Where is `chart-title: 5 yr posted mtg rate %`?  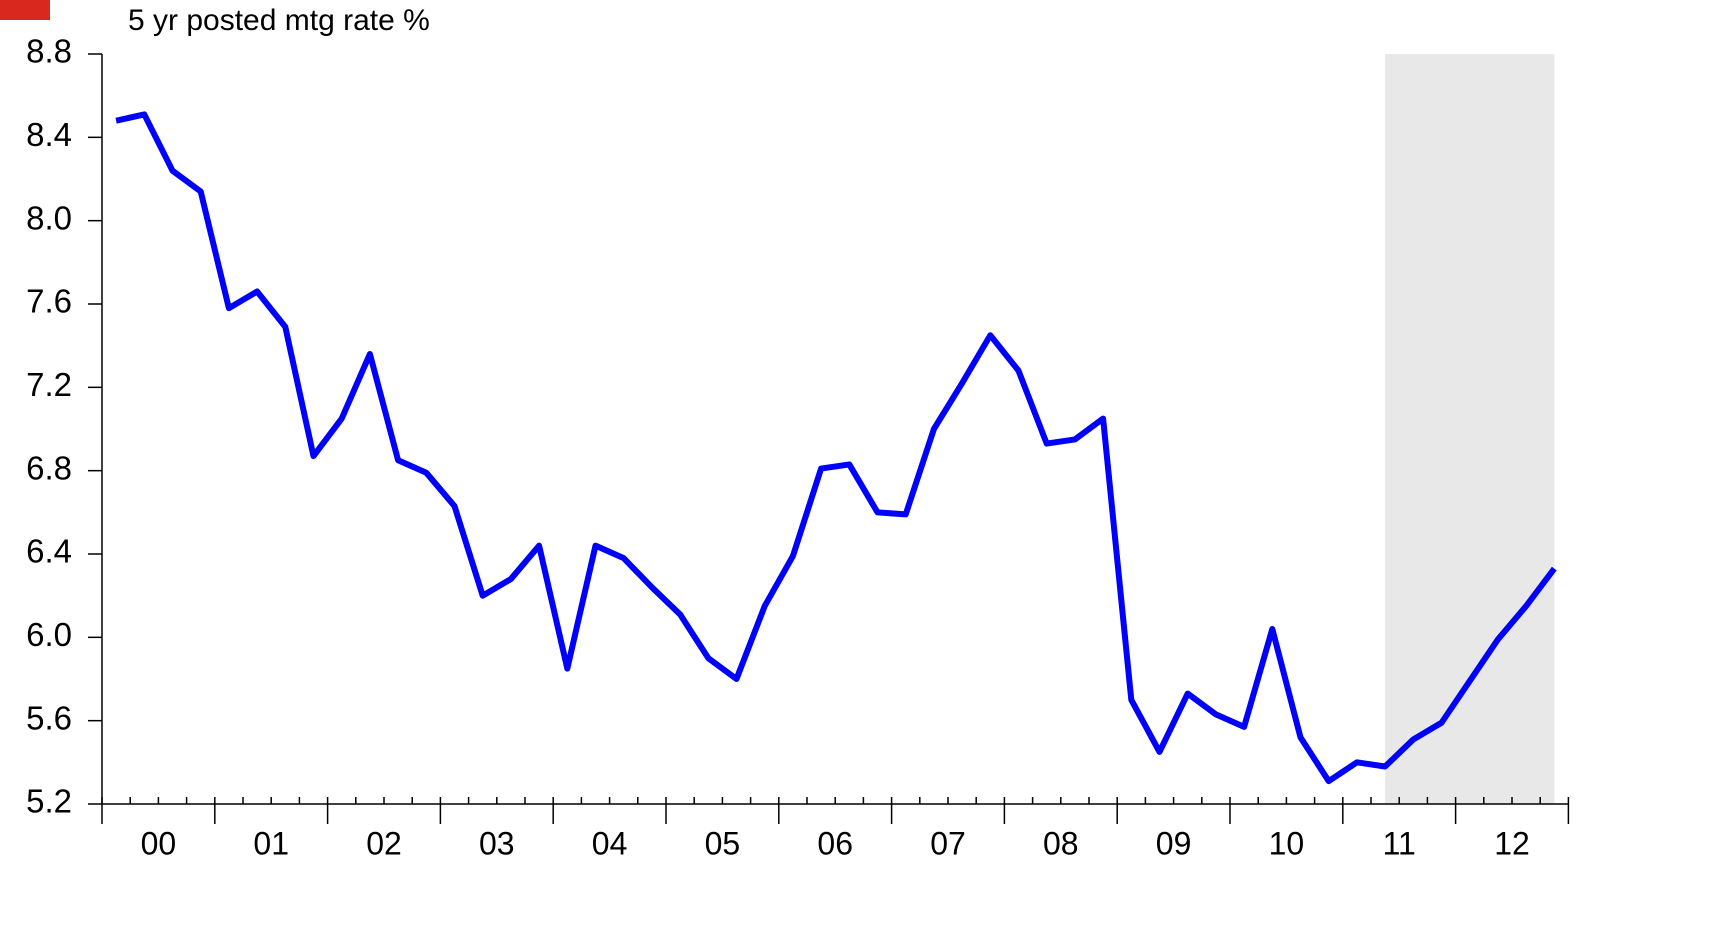 chart-title: 5 yr posted mtg rate % is located at coordinates (279, 20).